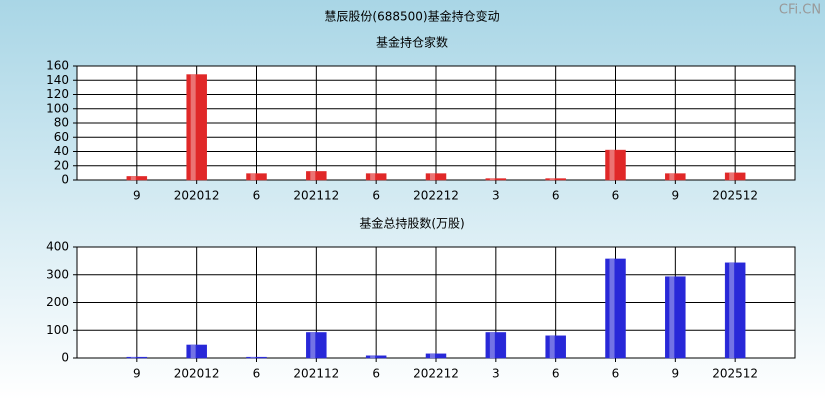  Describe the element at coordinates (412, 42) in the screenshot. I see `chart-title: 基金持仓家数` at that location.